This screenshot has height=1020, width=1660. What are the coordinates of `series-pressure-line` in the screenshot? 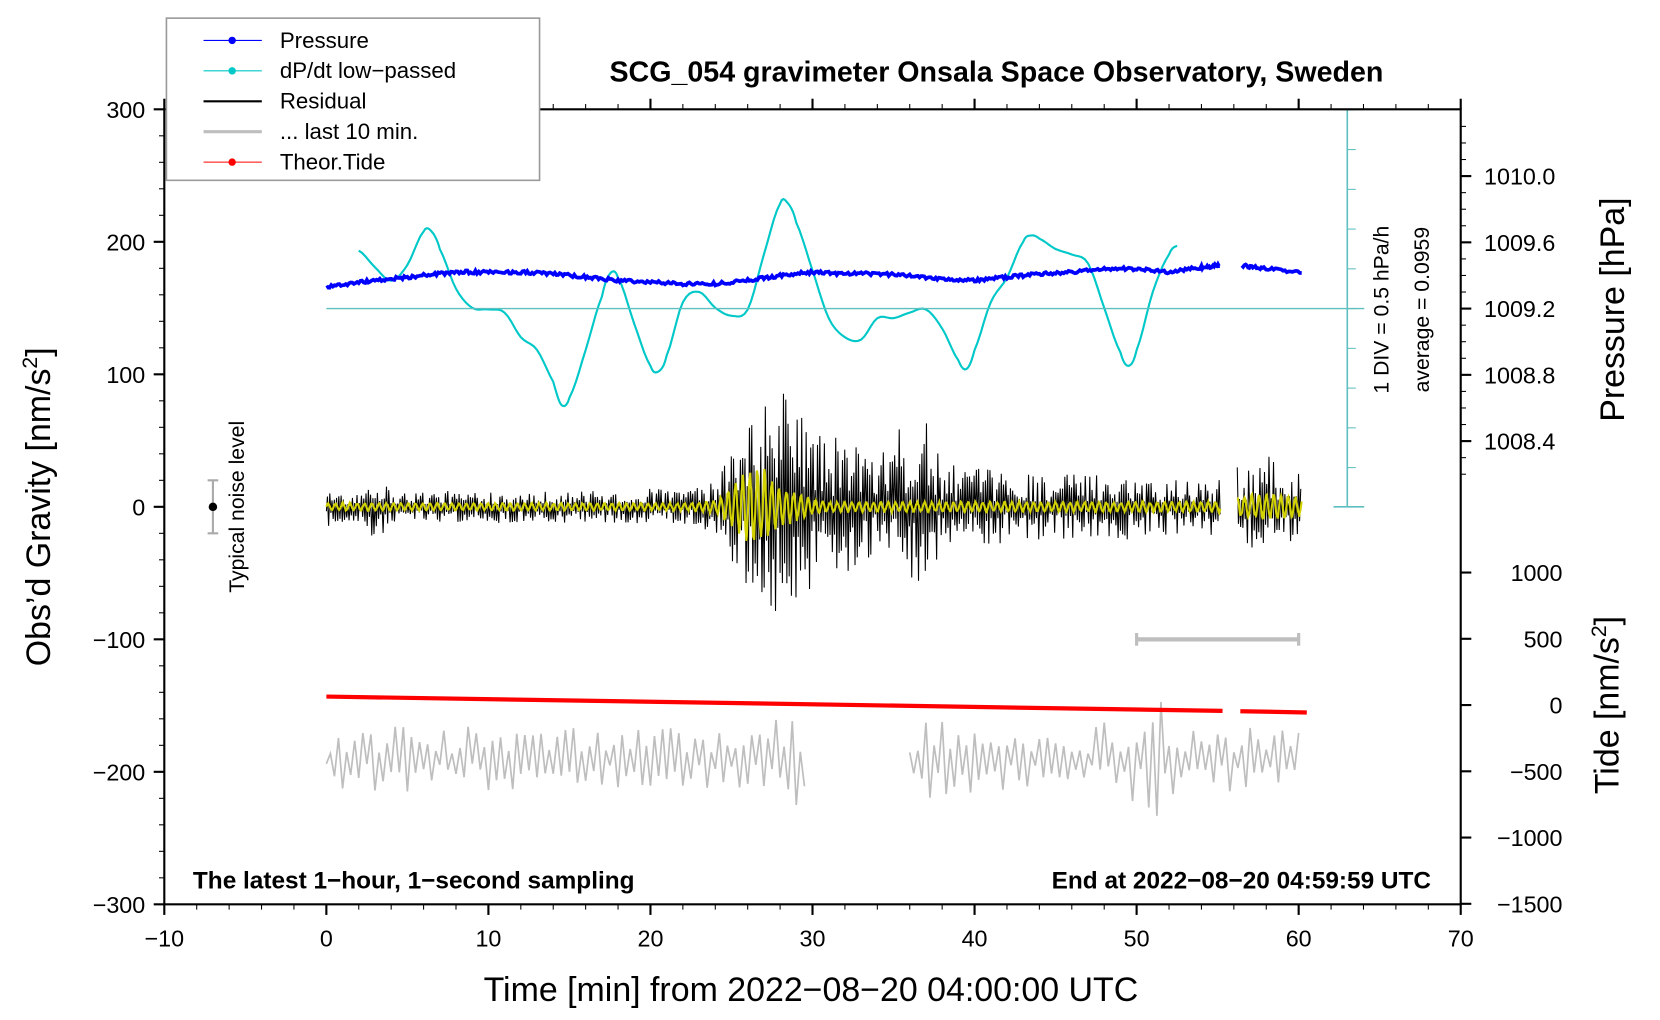 It's located at (813, 275).